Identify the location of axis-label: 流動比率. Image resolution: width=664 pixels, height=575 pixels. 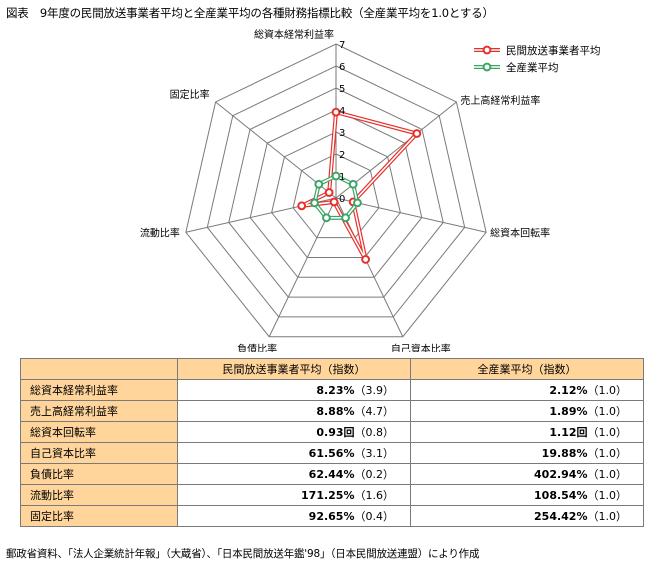
(160, 232).